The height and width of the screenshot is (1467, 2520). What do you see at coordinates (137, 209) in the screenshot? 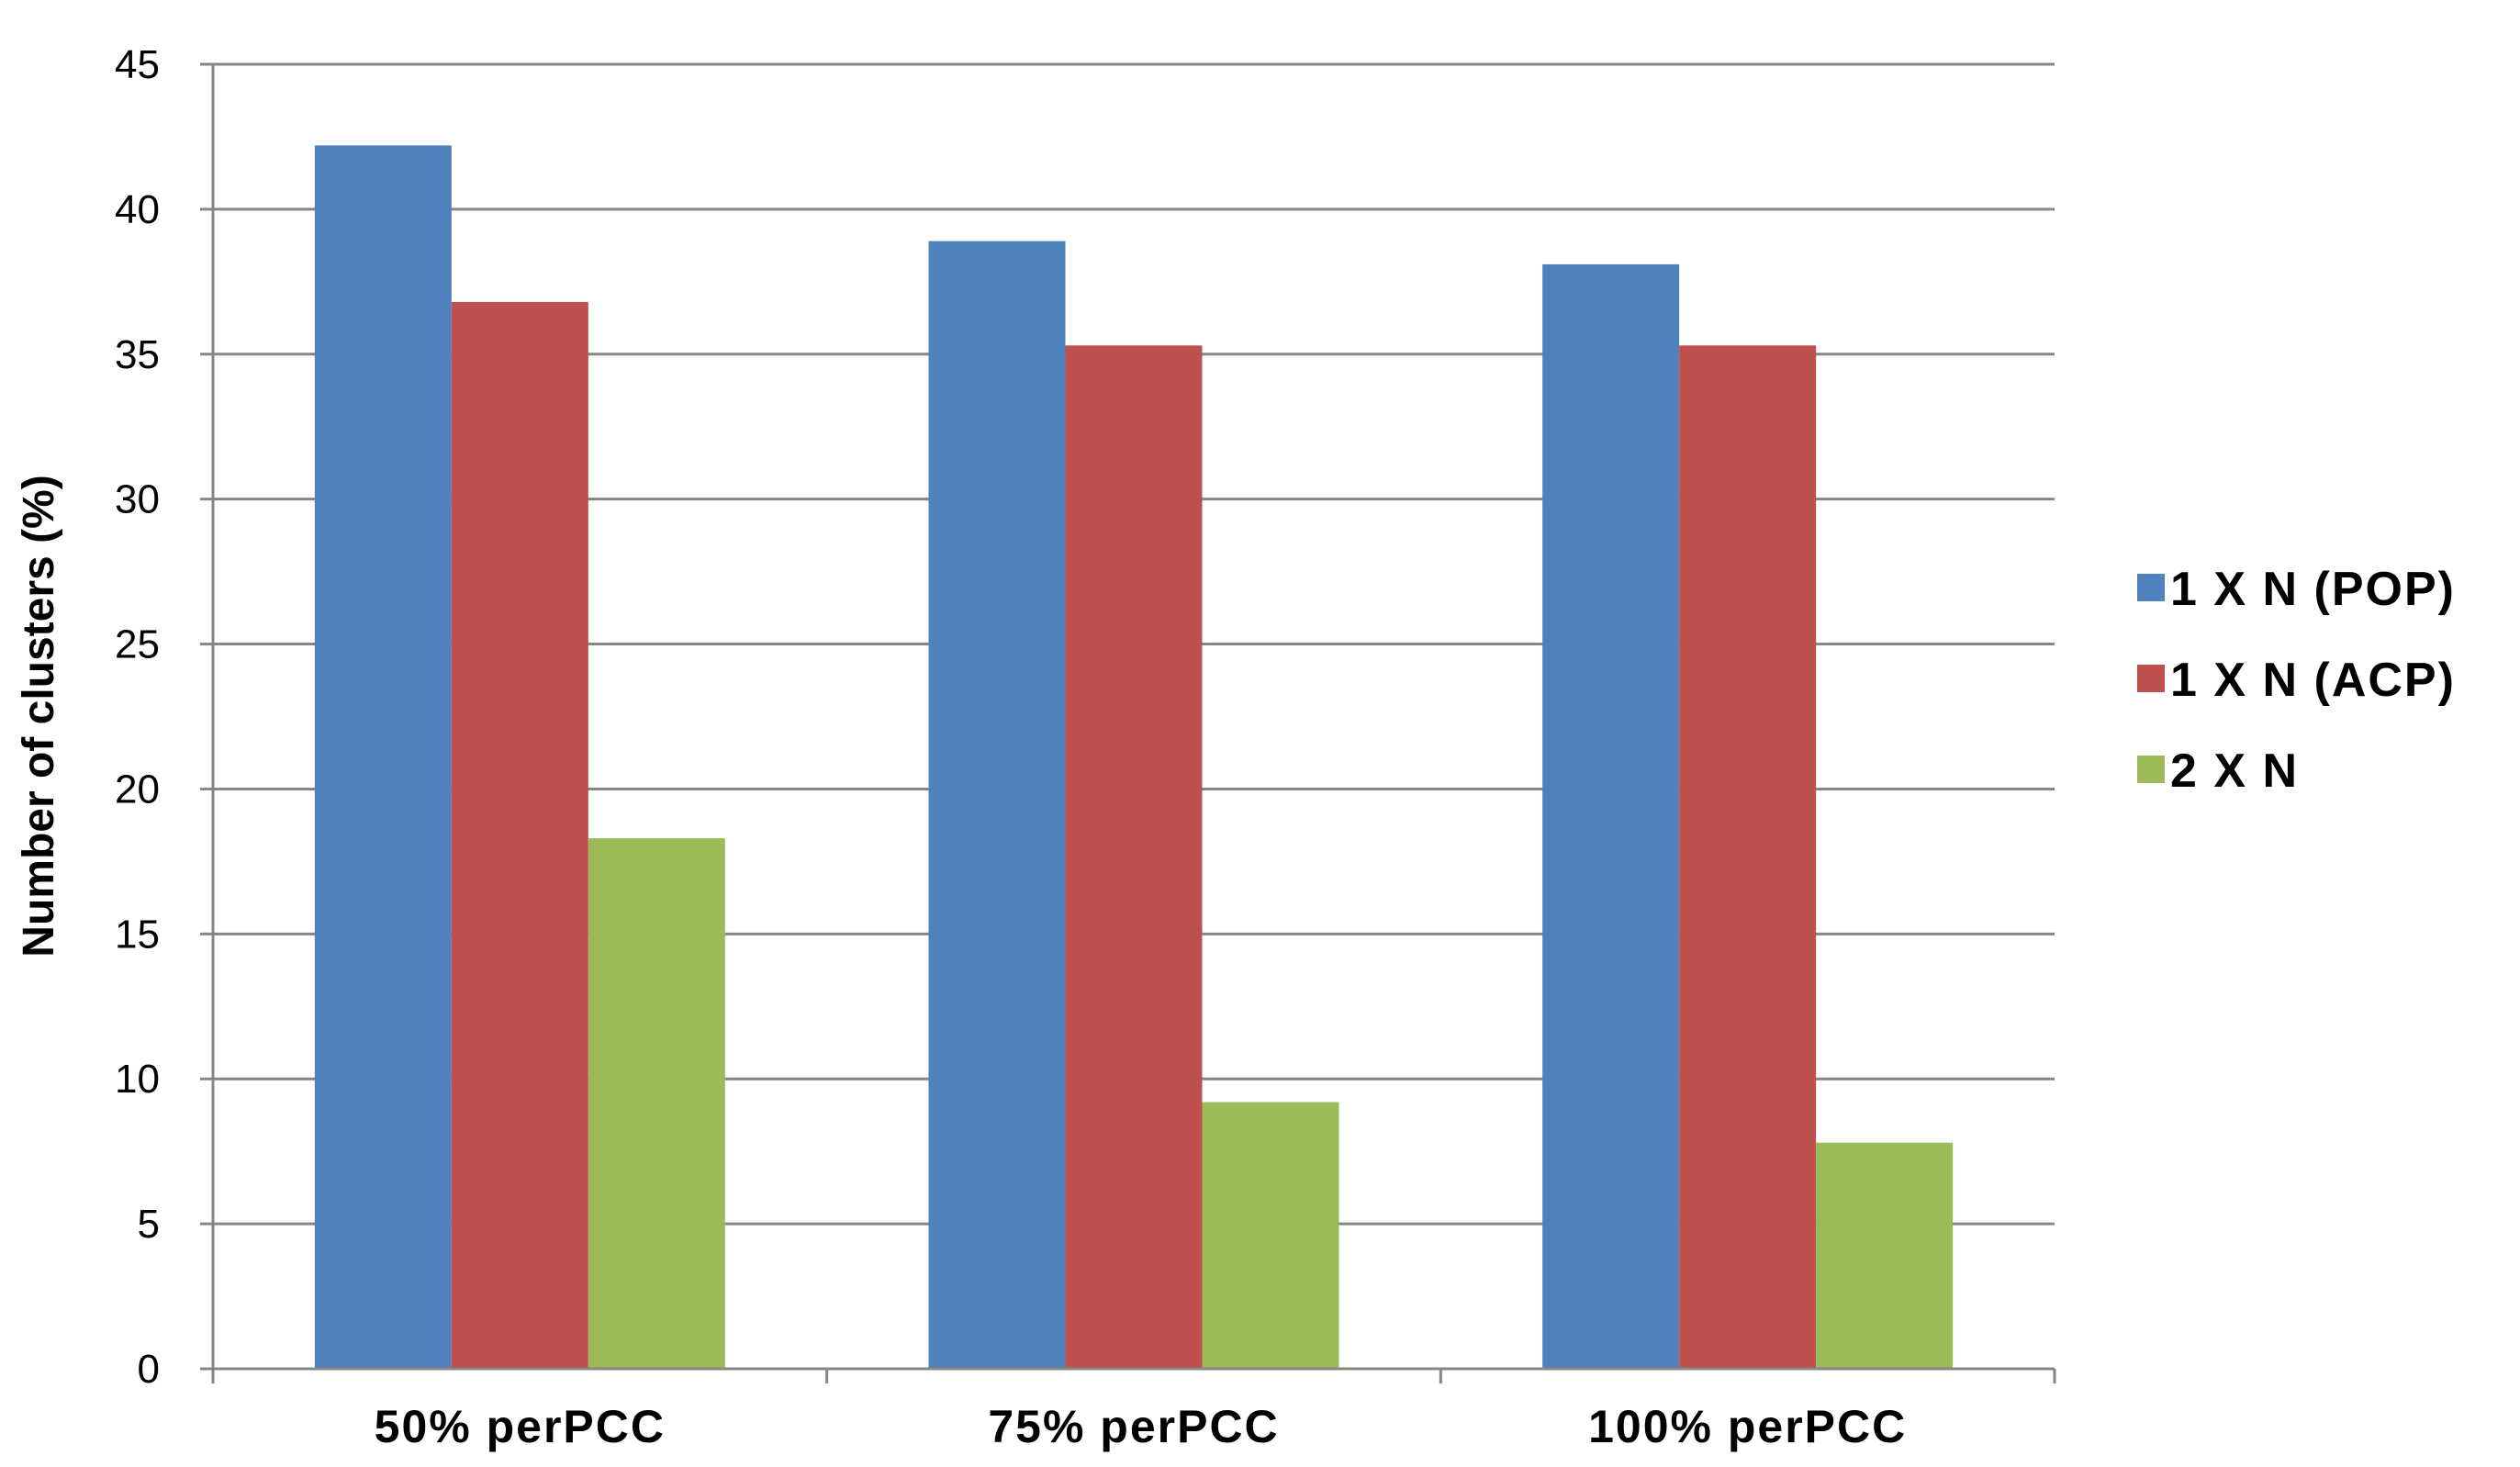
I see `y-tick-label: 40` at bounding box center [137, 209].